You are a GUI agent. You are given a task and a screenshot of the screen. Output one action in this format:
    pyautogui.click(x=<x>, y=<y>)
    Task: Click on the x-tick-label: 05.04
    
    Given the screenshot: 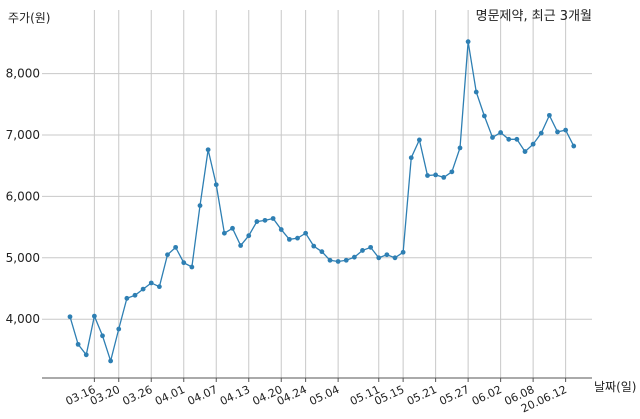 What is the action you would take?
    pyautogui.click(x=324, y=395)
    